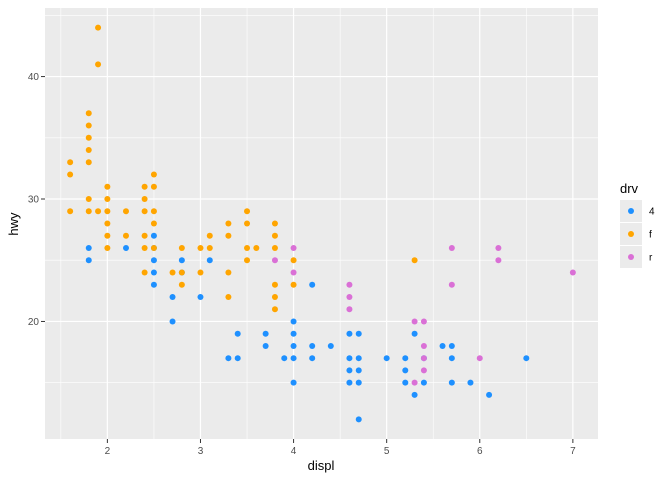 The width and height of the screenshot is (672, 480). Describe the element at coordinates (631, 234) in the screenshot. I see `legend-swatch-f` at that location.